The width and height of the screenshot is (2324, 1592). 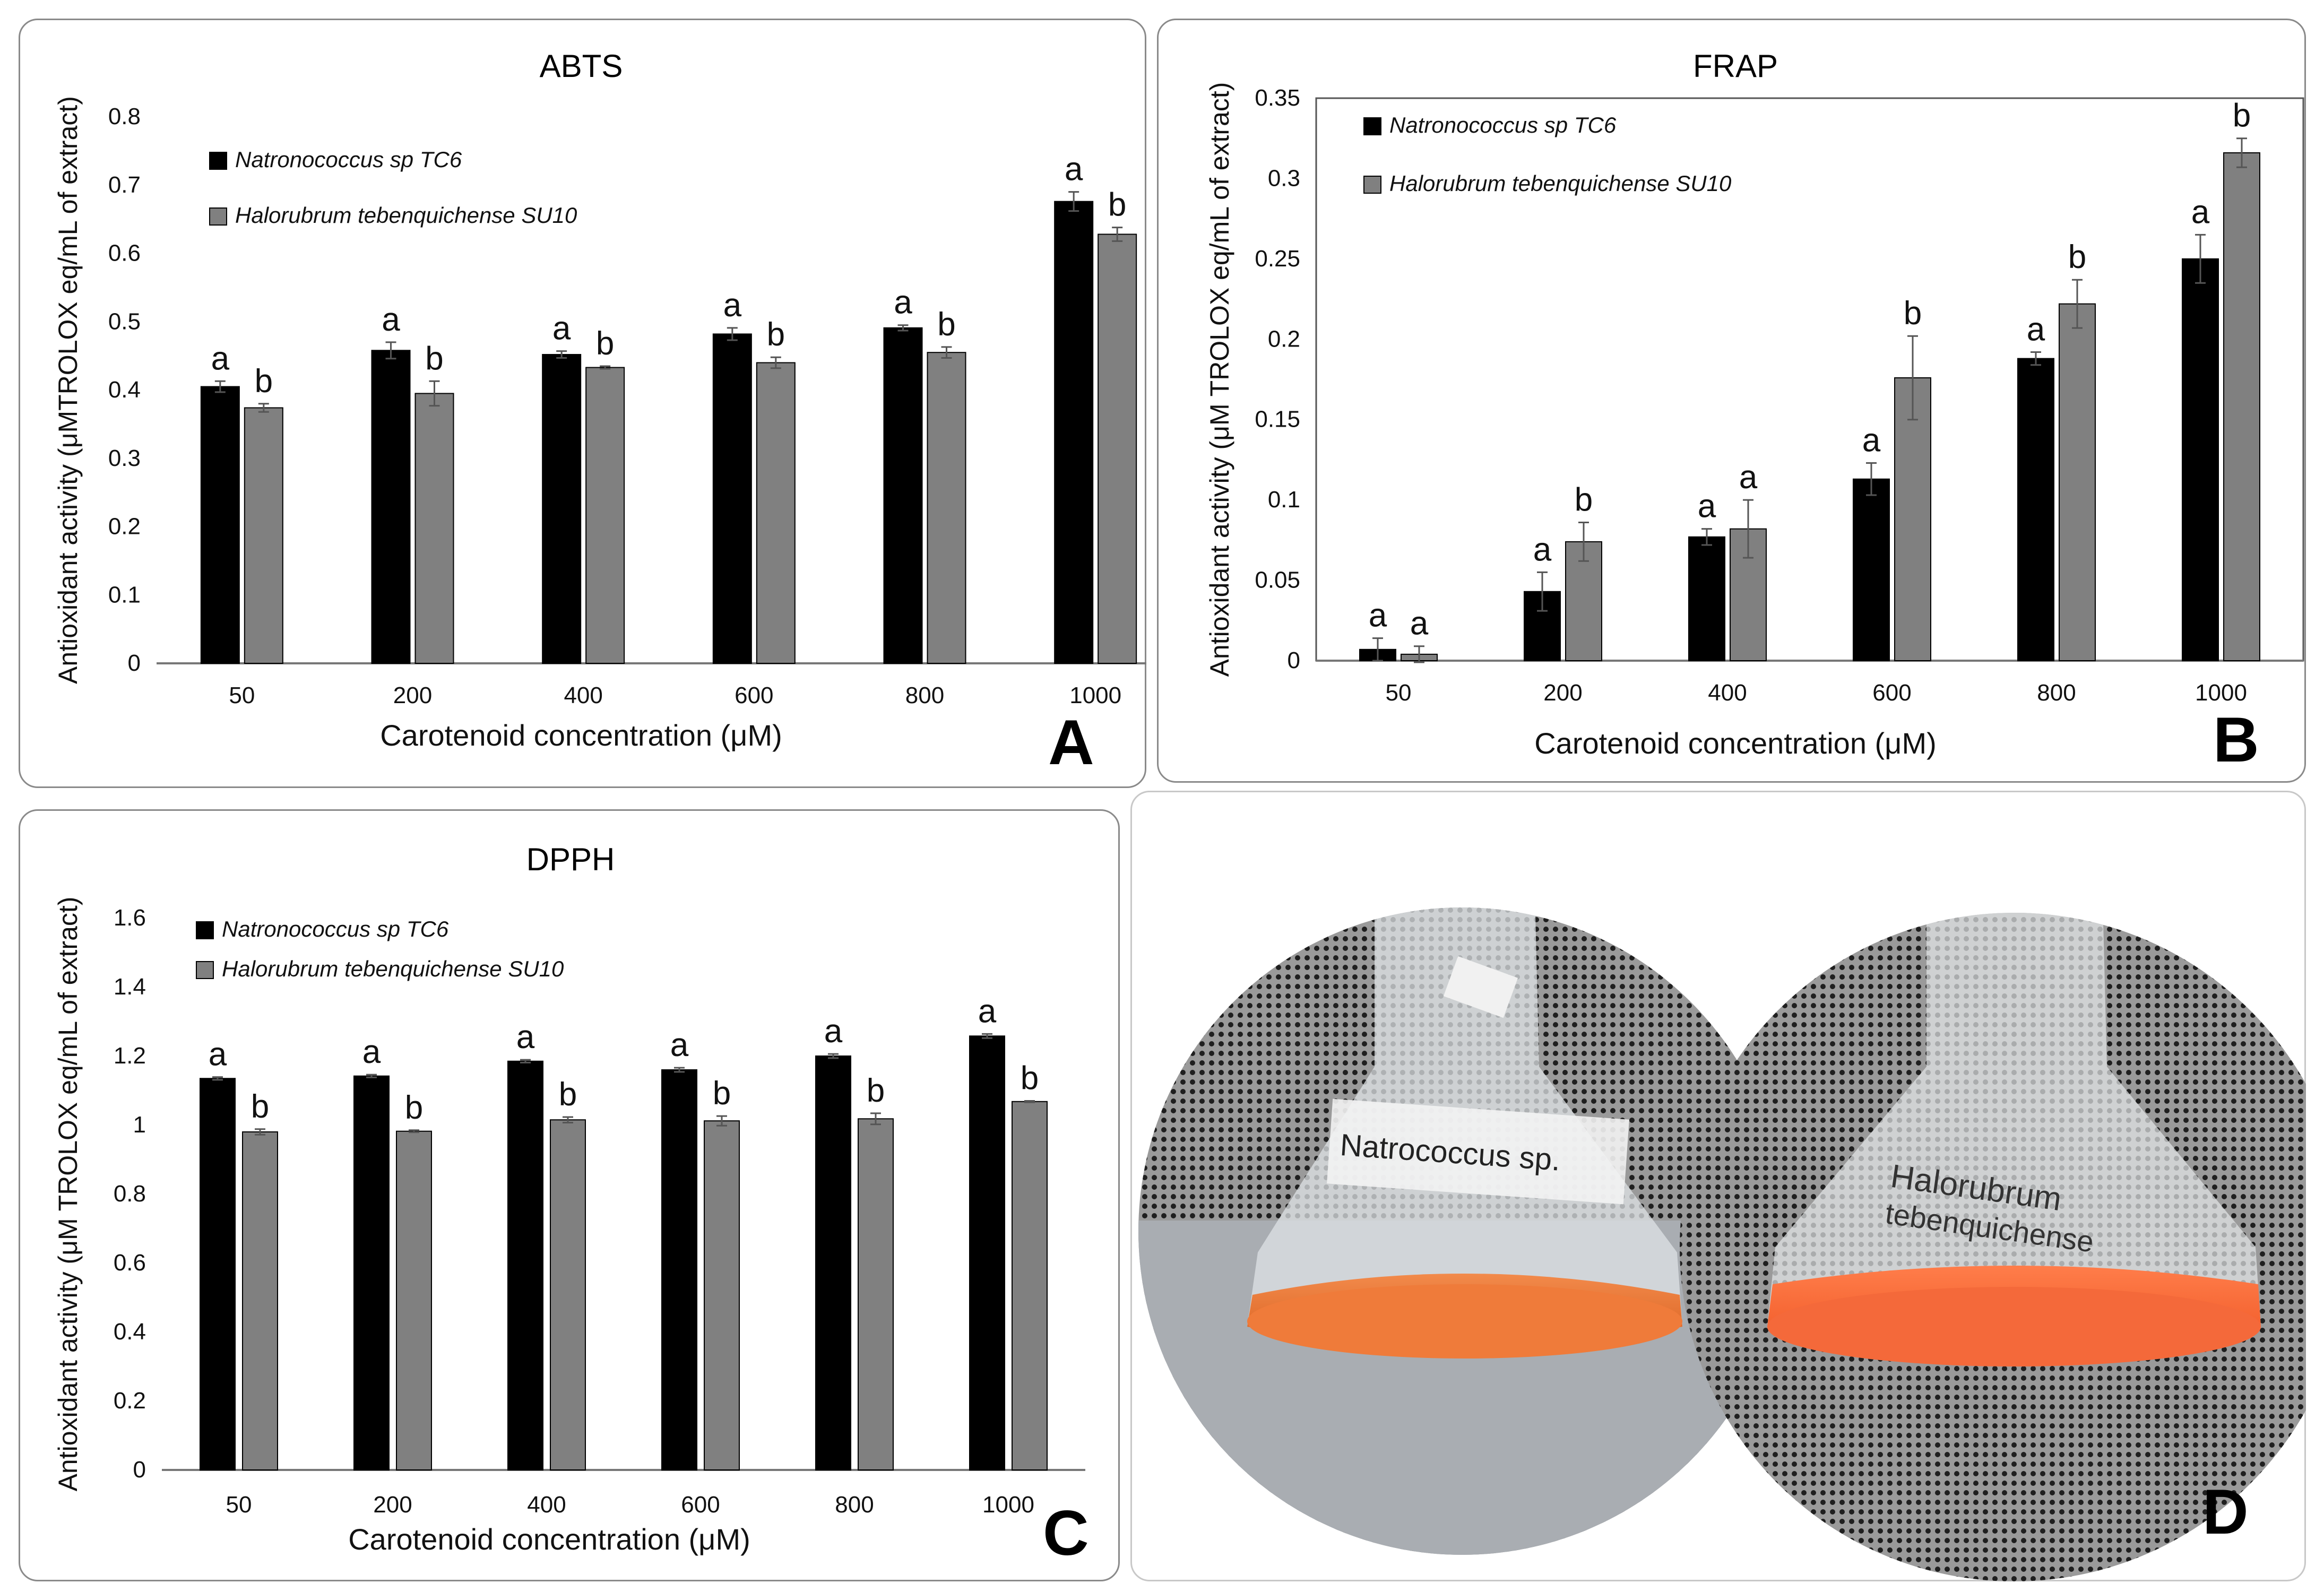 What do you see at coordinates (124, 321) in the screenshot?
I see `a-y-tick-label: 0.5` at bounding box center [124, 321].